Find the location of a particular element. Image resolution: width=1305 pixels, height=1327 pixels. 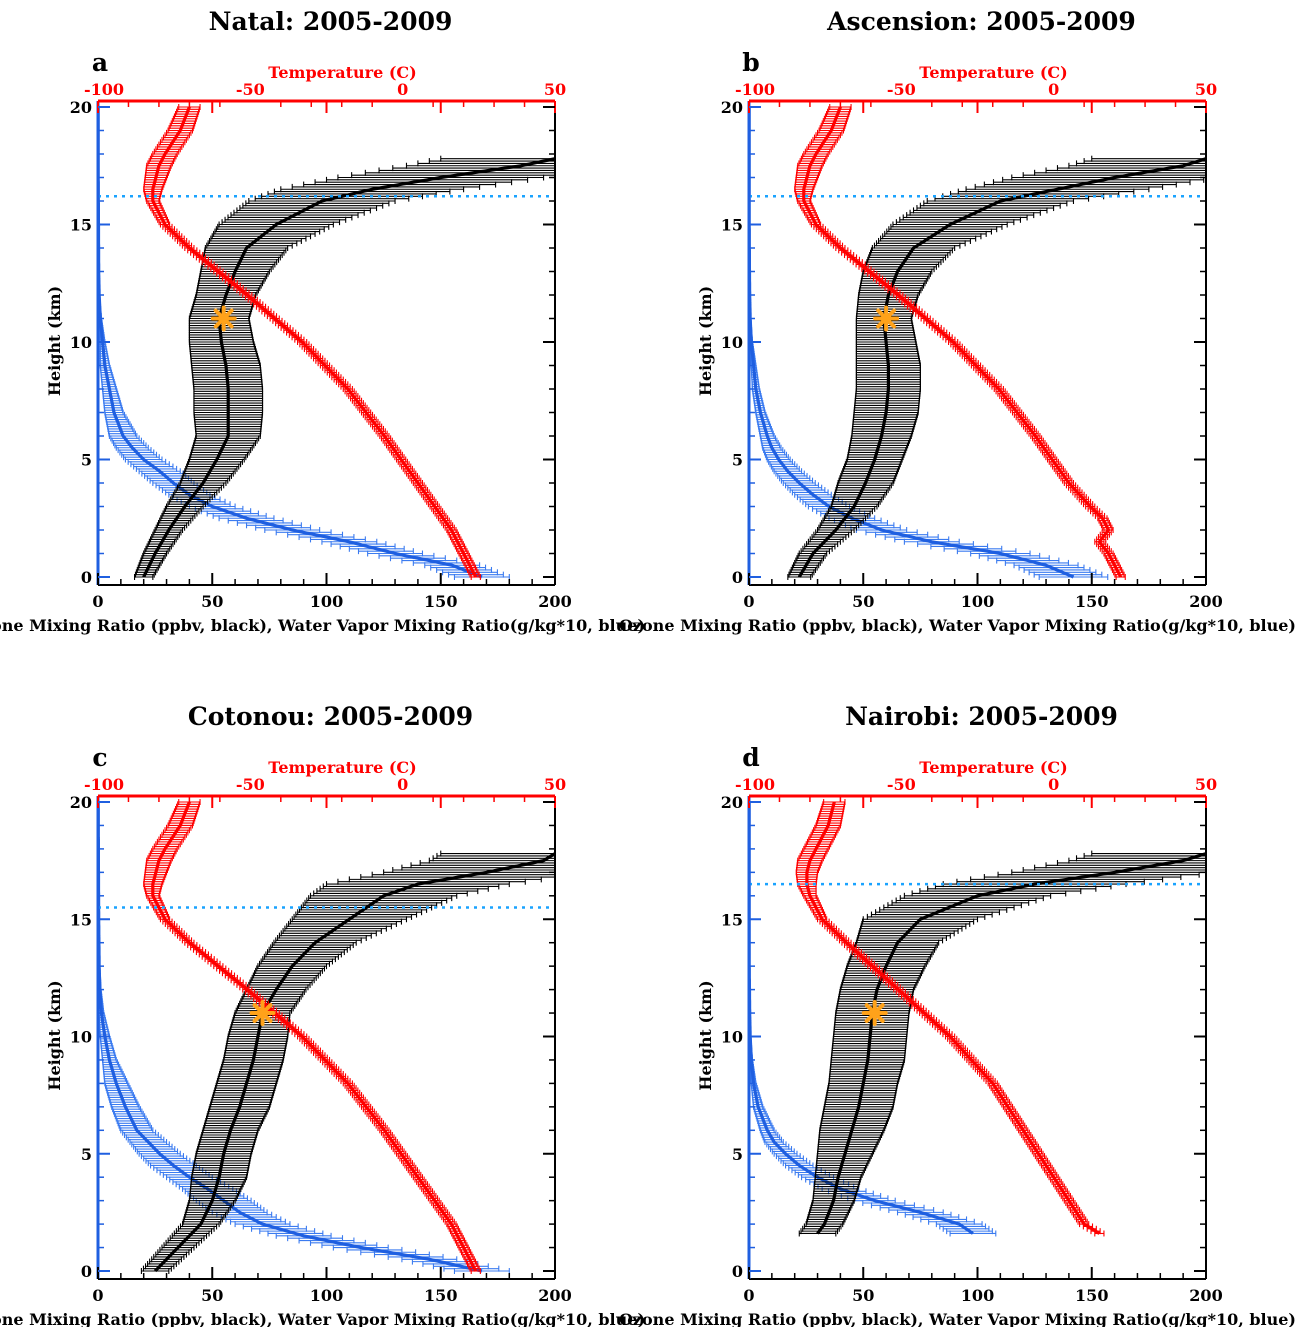

panel-letter: a is located at coordinates (100, 62).